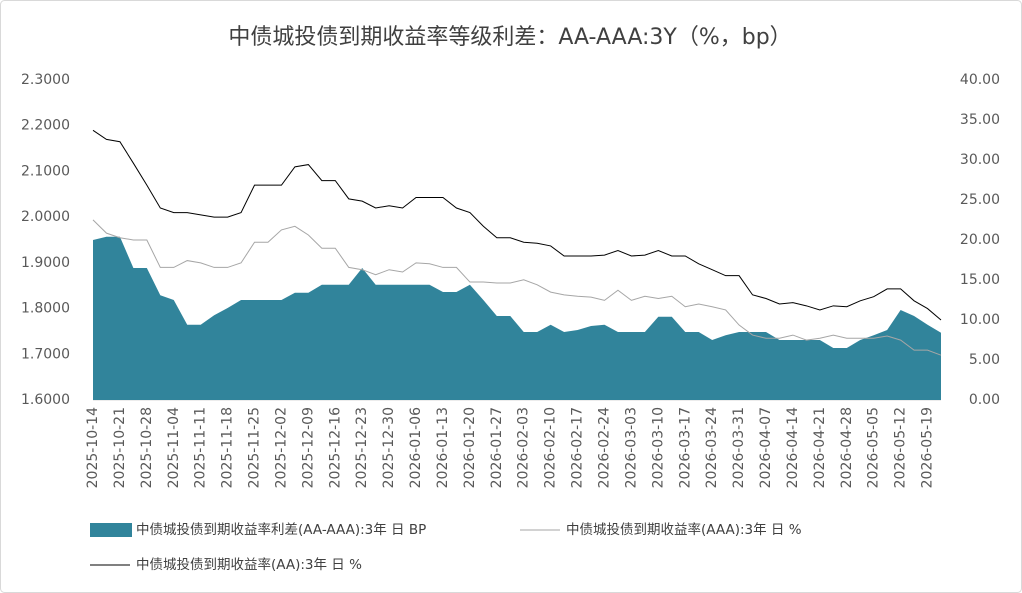  Describe the element at coordinates (335, 447) in the screenshot. I see `x-tick-label: 2025-12-16` at that location.